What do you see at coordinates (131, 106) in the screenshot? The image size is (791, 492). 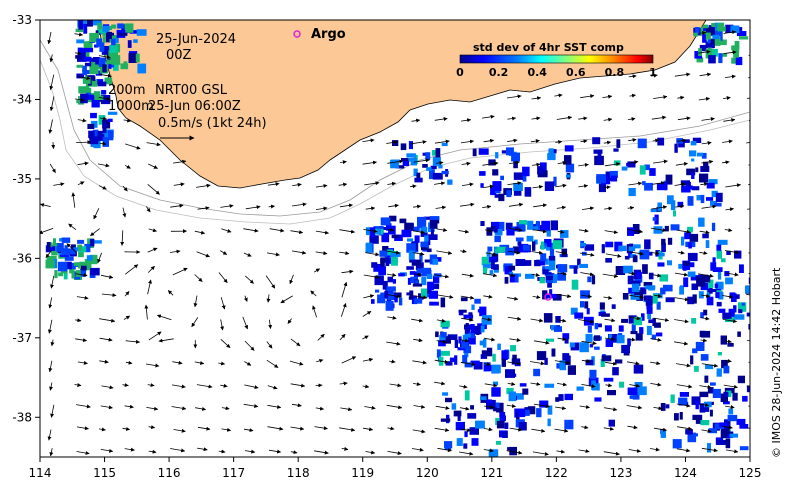 I see `depth-1000-label: 1000m` at bounding box center [131, 106].